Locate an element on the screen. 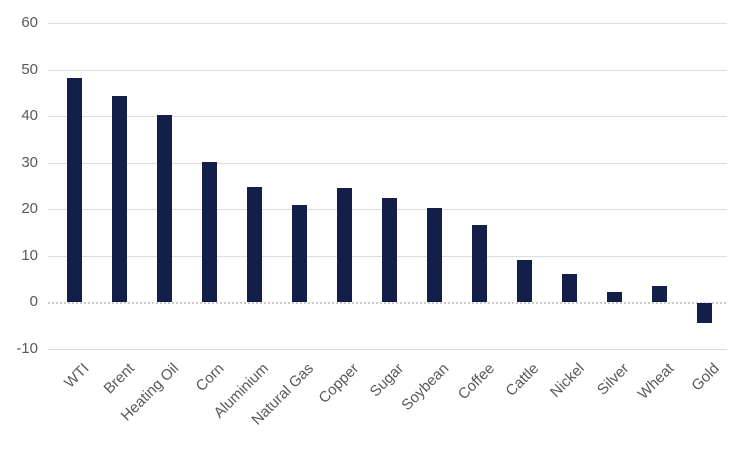 This screenshot has width=750, height=450. y-tick-label: -10 is located at coordinates (27, 348).